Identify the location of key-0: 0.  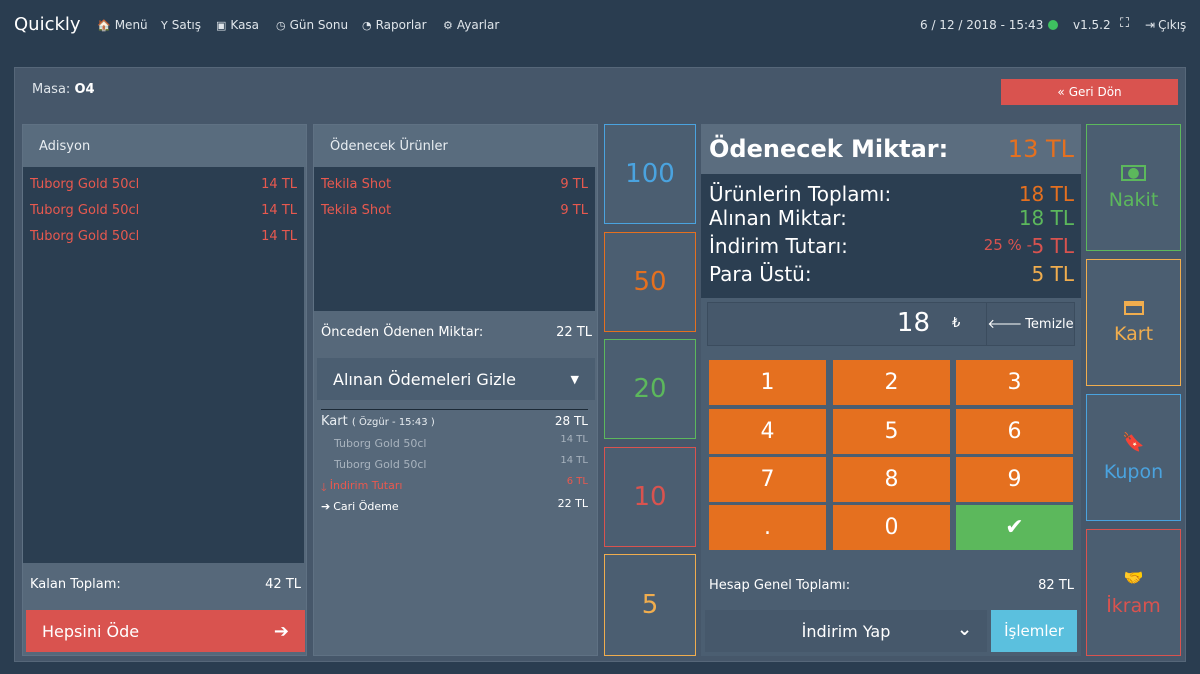
(891, 527).